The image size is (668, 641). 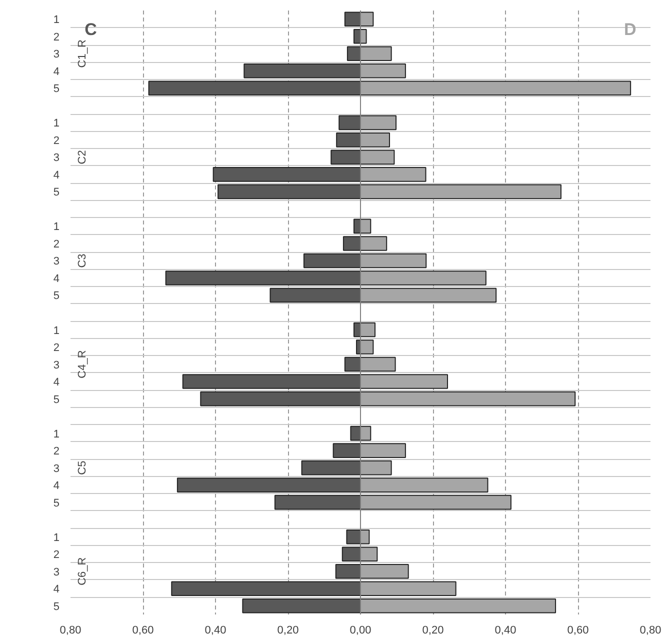 I want to click on bar, so click(x=367, y=347).